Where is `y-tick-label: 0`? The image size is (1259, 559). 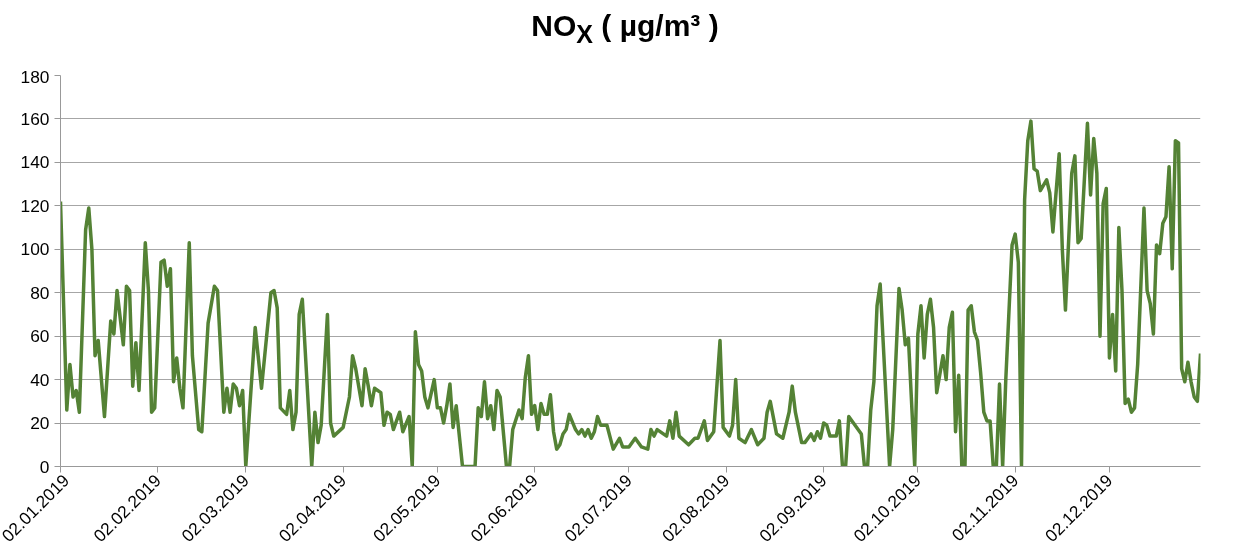 y-tick-label: 0 is located at coordinates (44, 466).